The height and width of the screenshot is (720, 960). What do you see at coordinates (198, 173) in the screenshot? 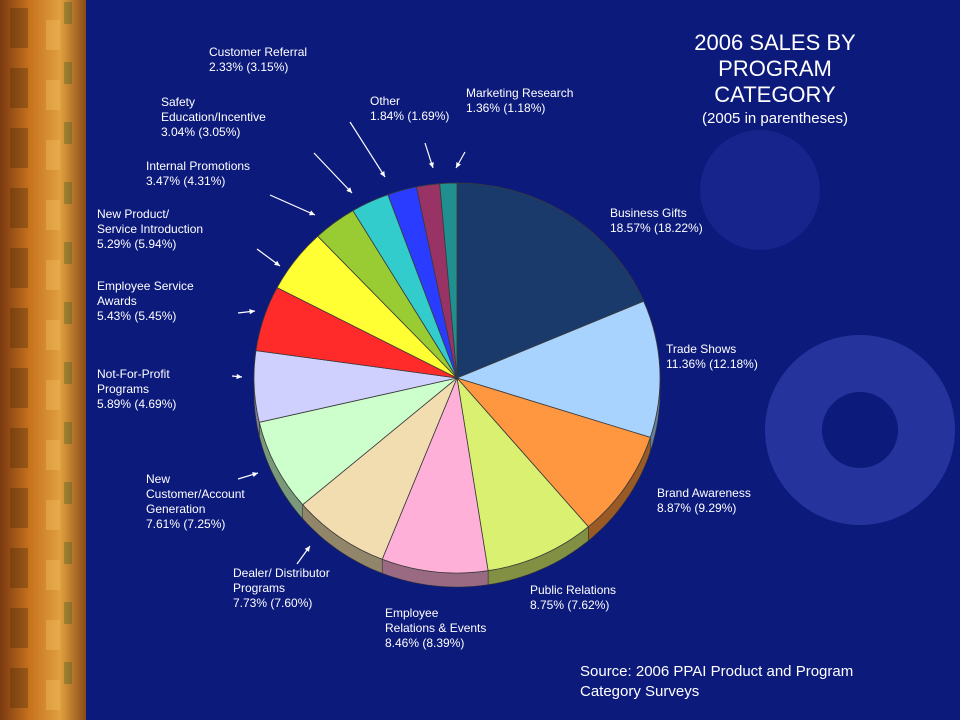
I see `slice-label: Internal Promotions 3.47% (4.31%)` at bounding box center [198, 173].